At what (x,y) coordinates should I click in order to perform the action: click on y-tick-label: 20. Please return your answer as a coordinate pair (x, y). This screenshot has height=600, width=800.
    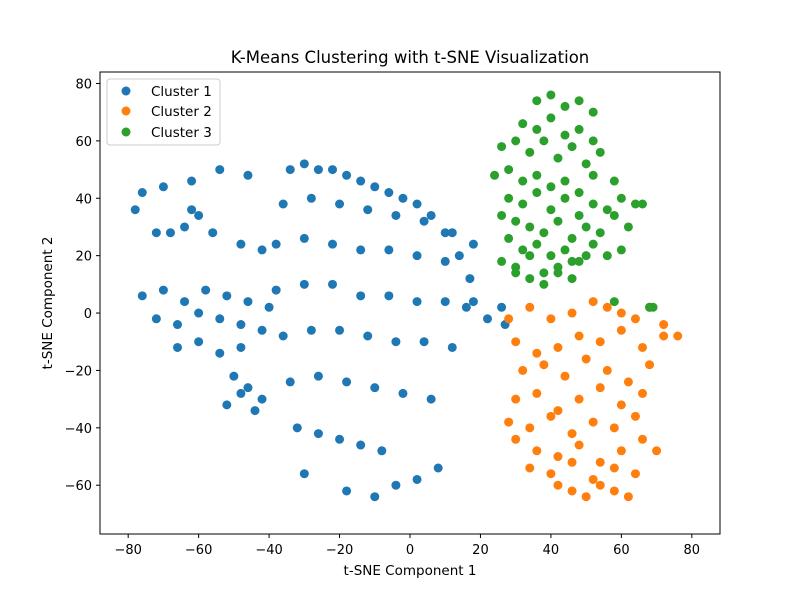
    Looking at the image, I should click on (83, 257).